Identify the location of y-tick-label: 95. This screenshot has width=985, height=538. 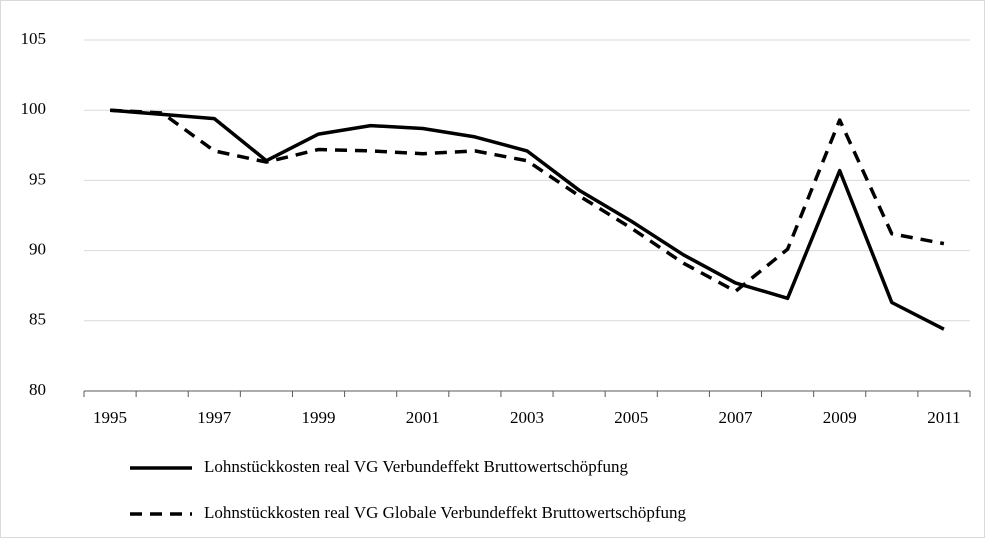
(37, 178).